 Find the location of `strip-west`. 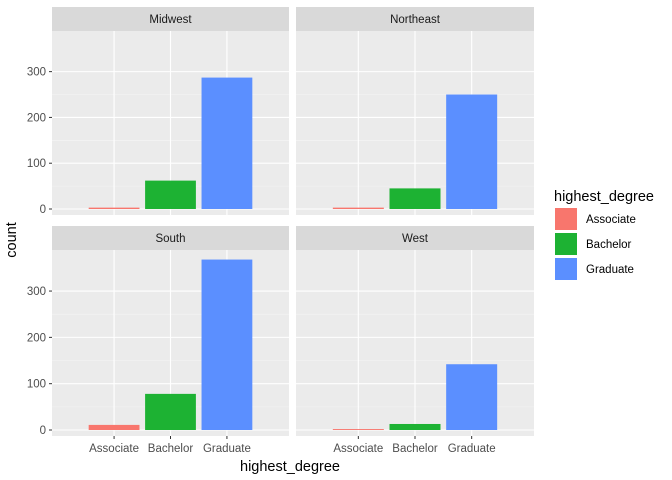

strip-west is located at coordinates (415, 238).